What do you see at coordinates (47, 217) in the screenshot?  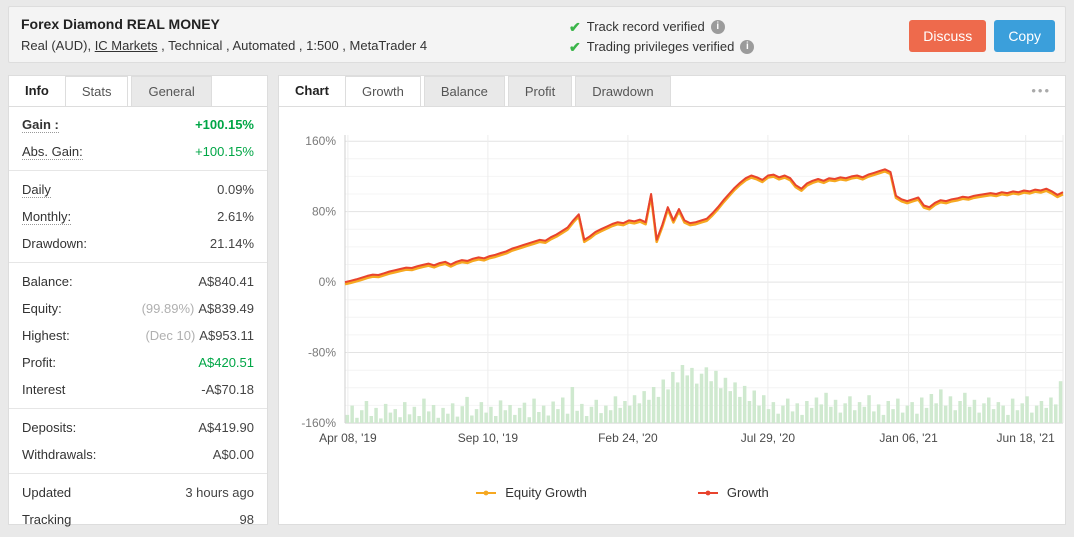 I see `monthly-label: Monthly:` at bounding box center [47, 217].